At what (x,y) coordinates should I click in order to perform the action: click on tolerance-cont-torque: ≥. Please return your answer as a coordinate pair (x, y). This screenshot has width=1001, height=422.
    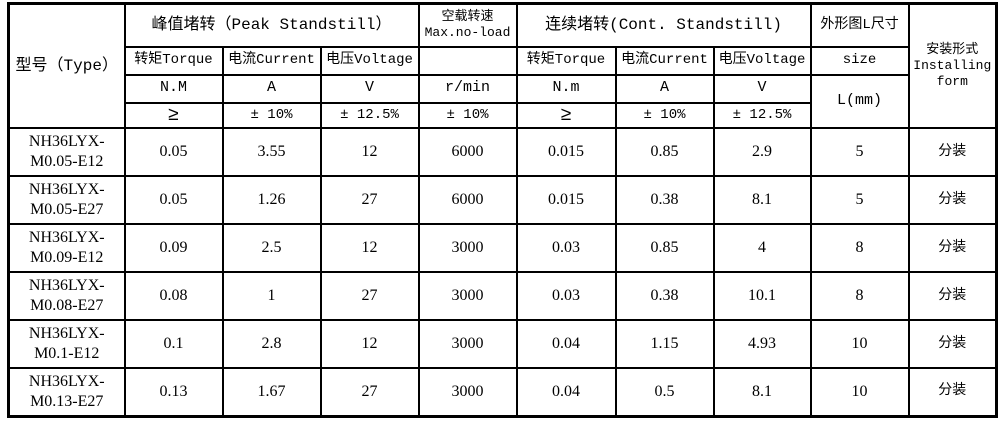
    Looking at the image, I should click on (566, 115).